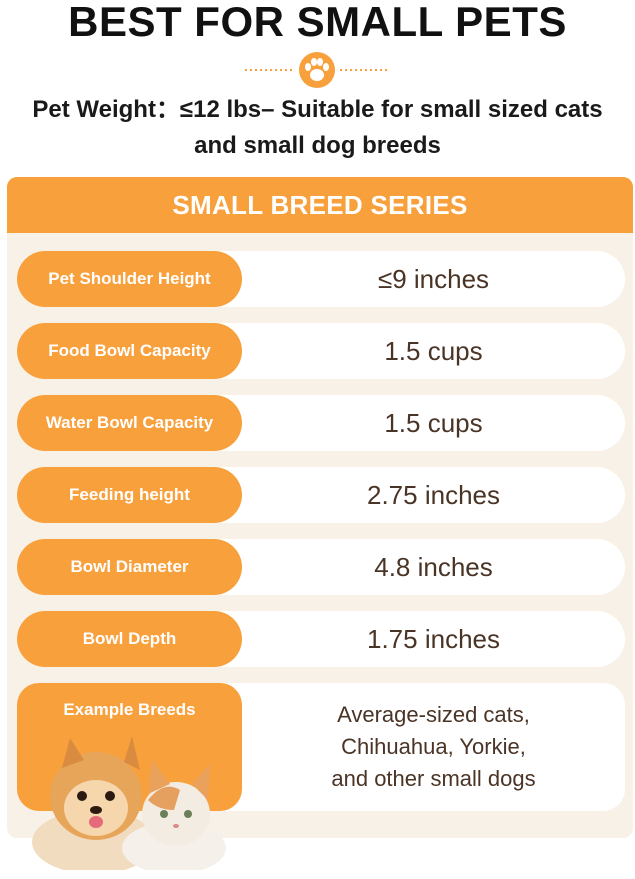 This screenshot has height=879, width=635. What do you see at coordinates (433, 638) in the screenshot?
I see `spec-value: 1.75 inches` at bounding box center [433, 638].